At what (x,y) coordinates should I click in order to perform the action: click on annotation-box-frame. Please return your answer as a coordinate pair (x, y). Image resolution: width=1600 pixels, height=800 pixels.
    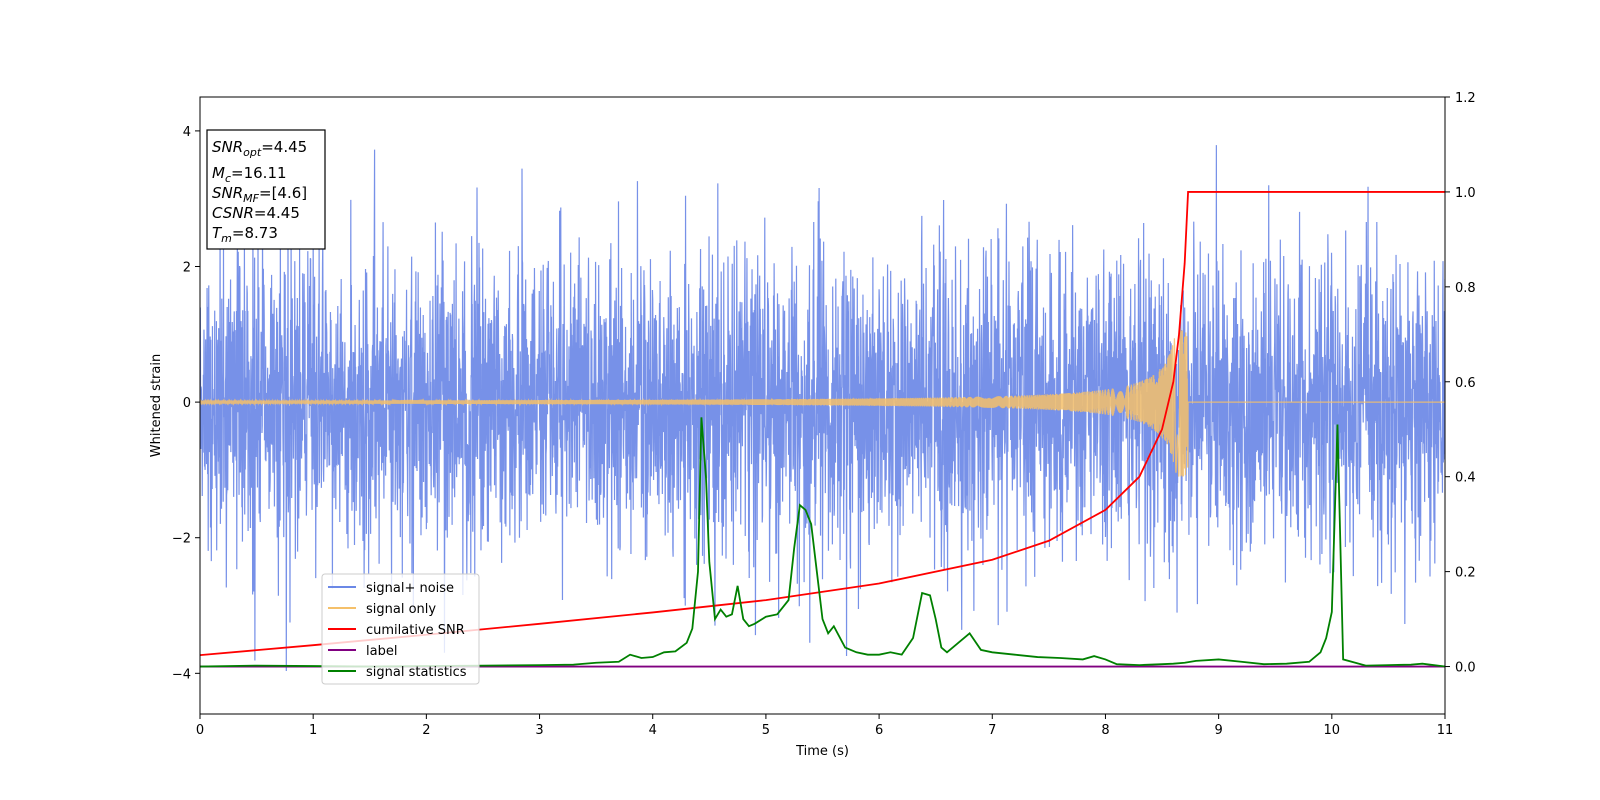
    Looking at the image, I should click on (266, 189).